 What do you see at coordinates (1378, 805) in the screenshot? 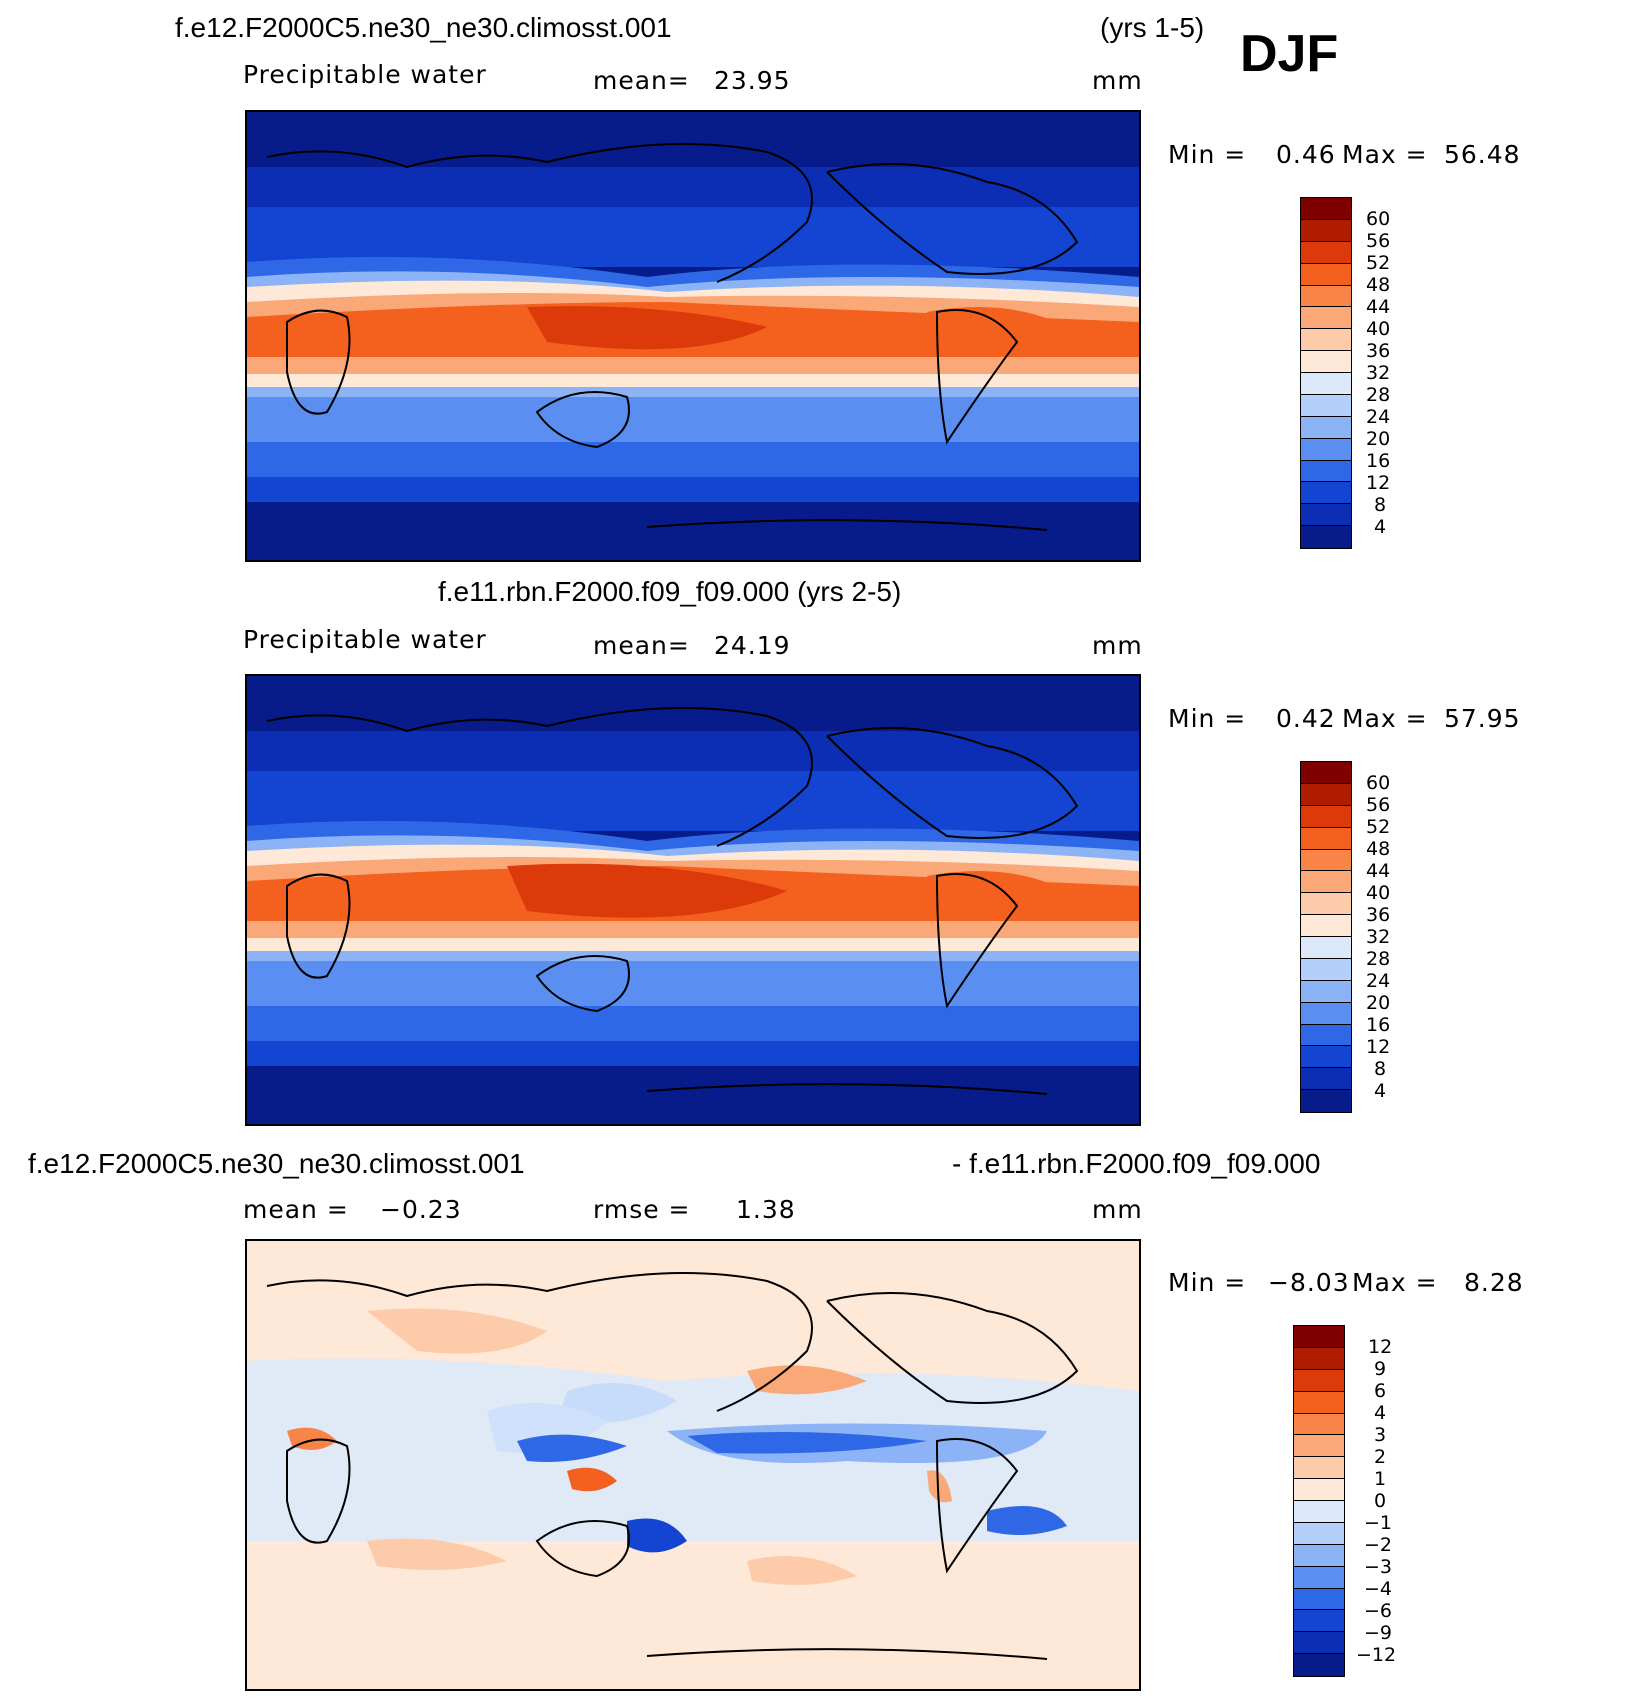
I see `panel2-tick: 56` at bounding box center [1378, 805].